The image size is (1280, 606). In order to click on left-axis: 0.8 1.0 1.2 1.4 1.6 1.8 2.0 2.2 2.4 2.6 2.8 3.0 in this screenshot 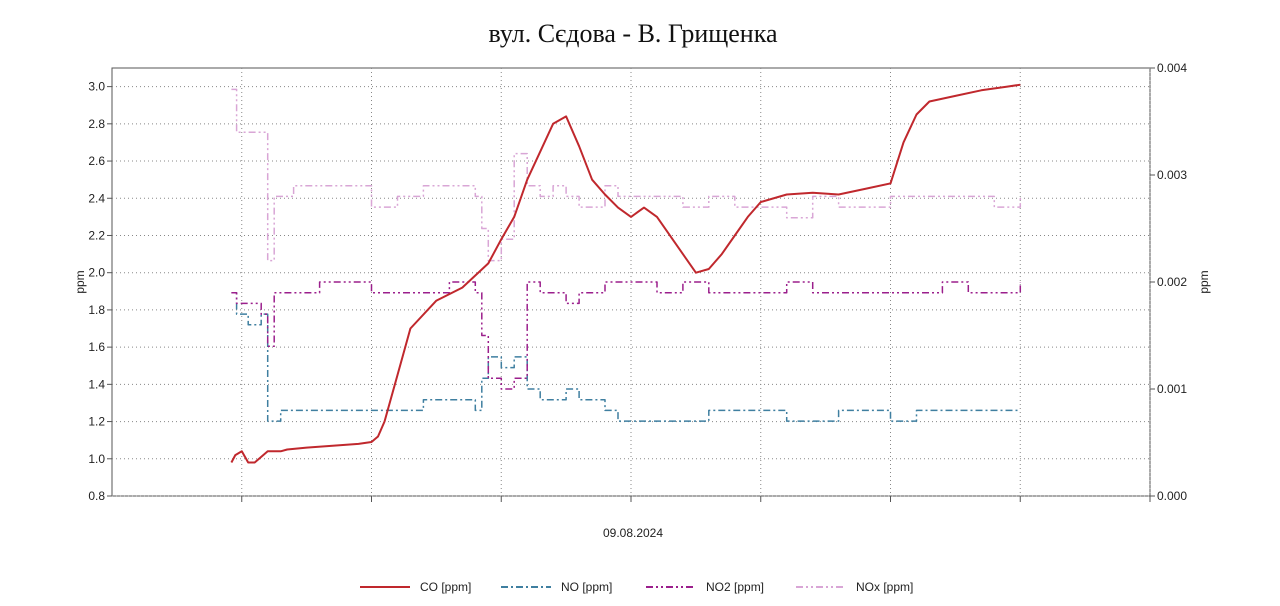, I will do `click(100, 291)`.